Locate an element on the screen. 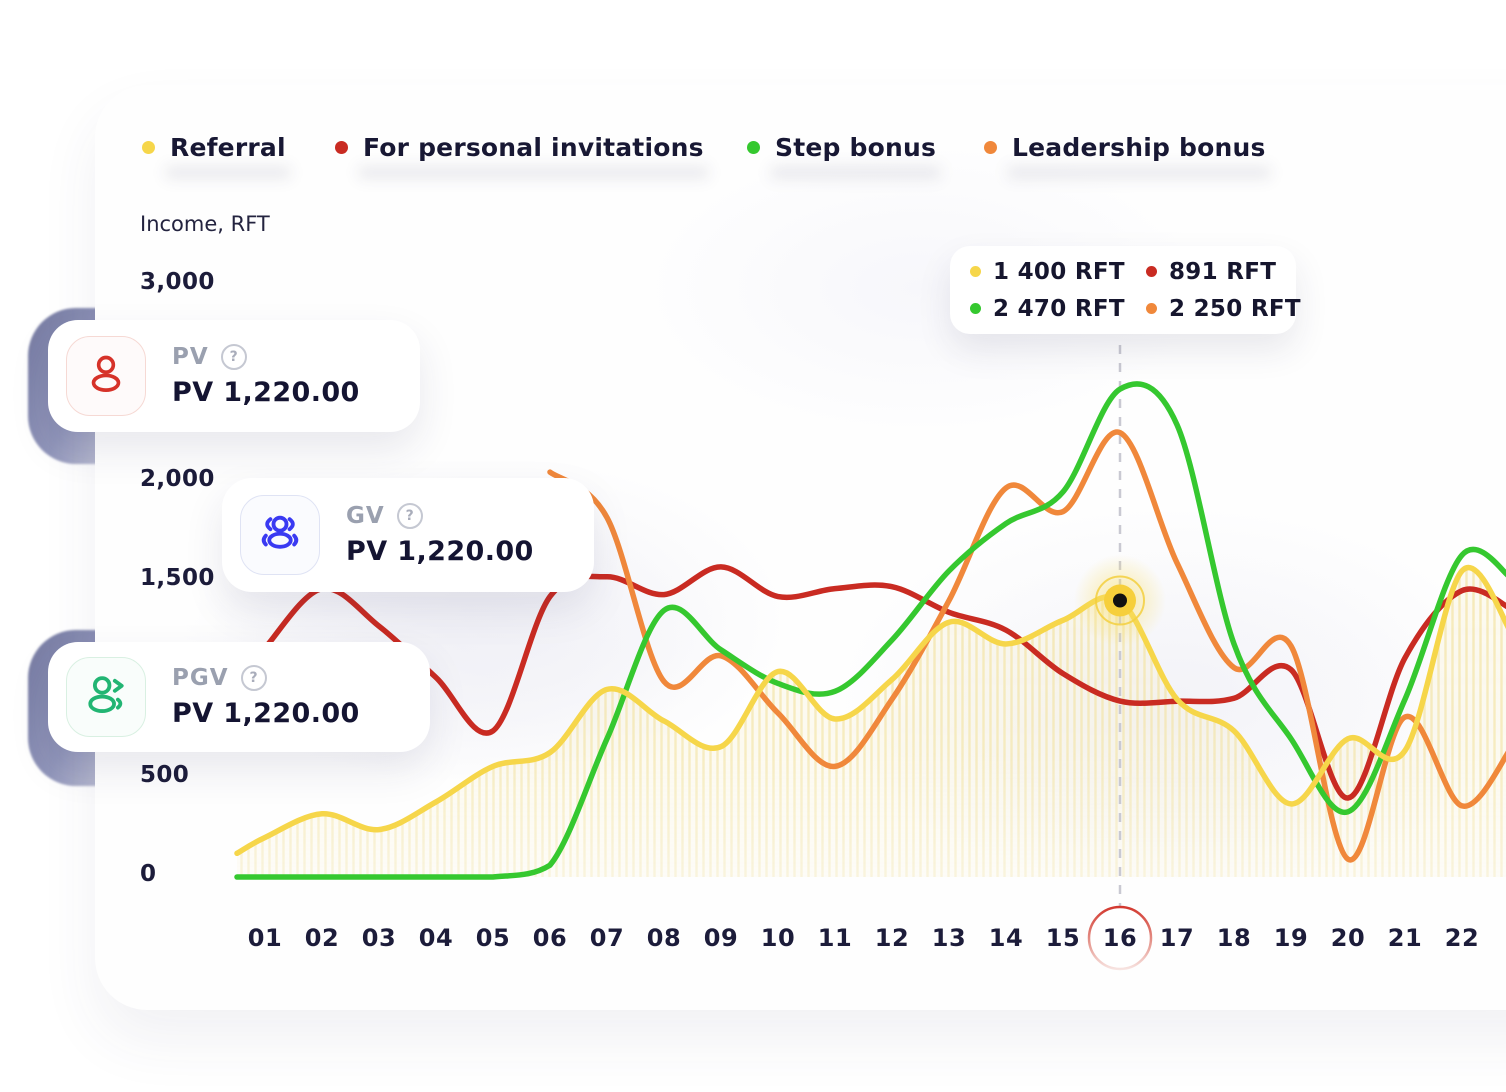 The width and height of the screenshot is (1506, 1092). x-tick-label: 11 is located at coordinates (835, 938).